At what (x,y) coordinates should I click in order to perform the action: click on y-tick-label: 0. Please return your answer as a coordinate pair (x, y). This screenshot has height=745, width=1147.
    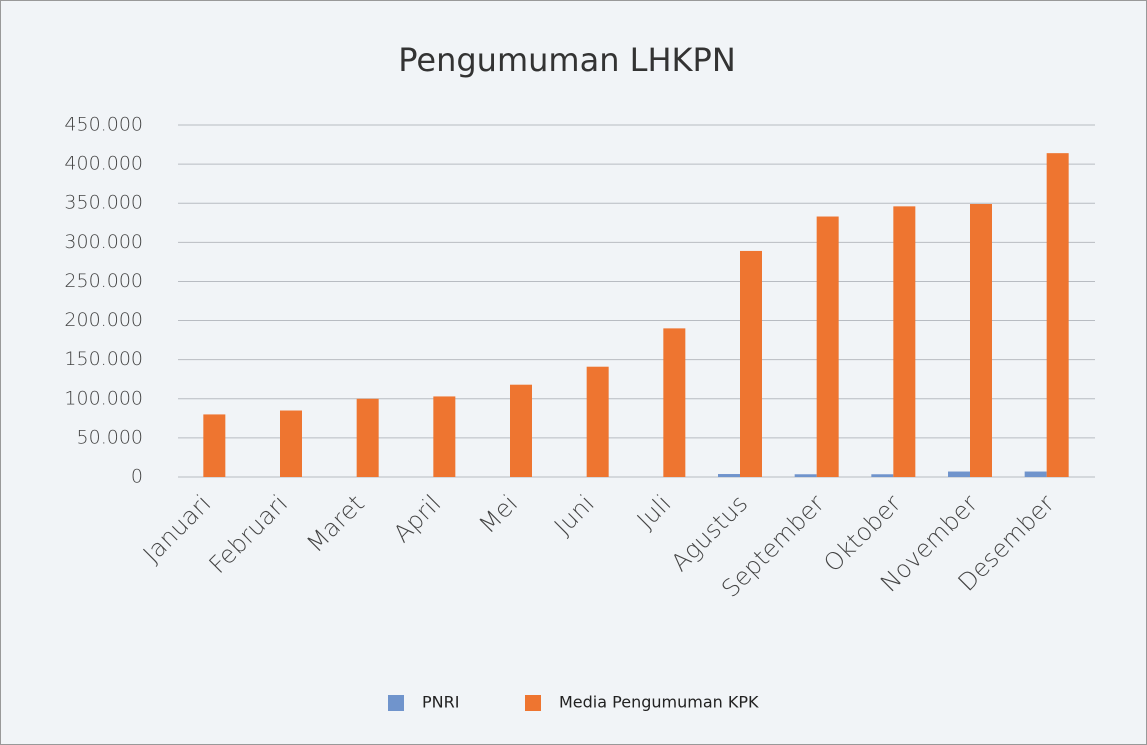
    Looking at the image, I should click on (137, 477).